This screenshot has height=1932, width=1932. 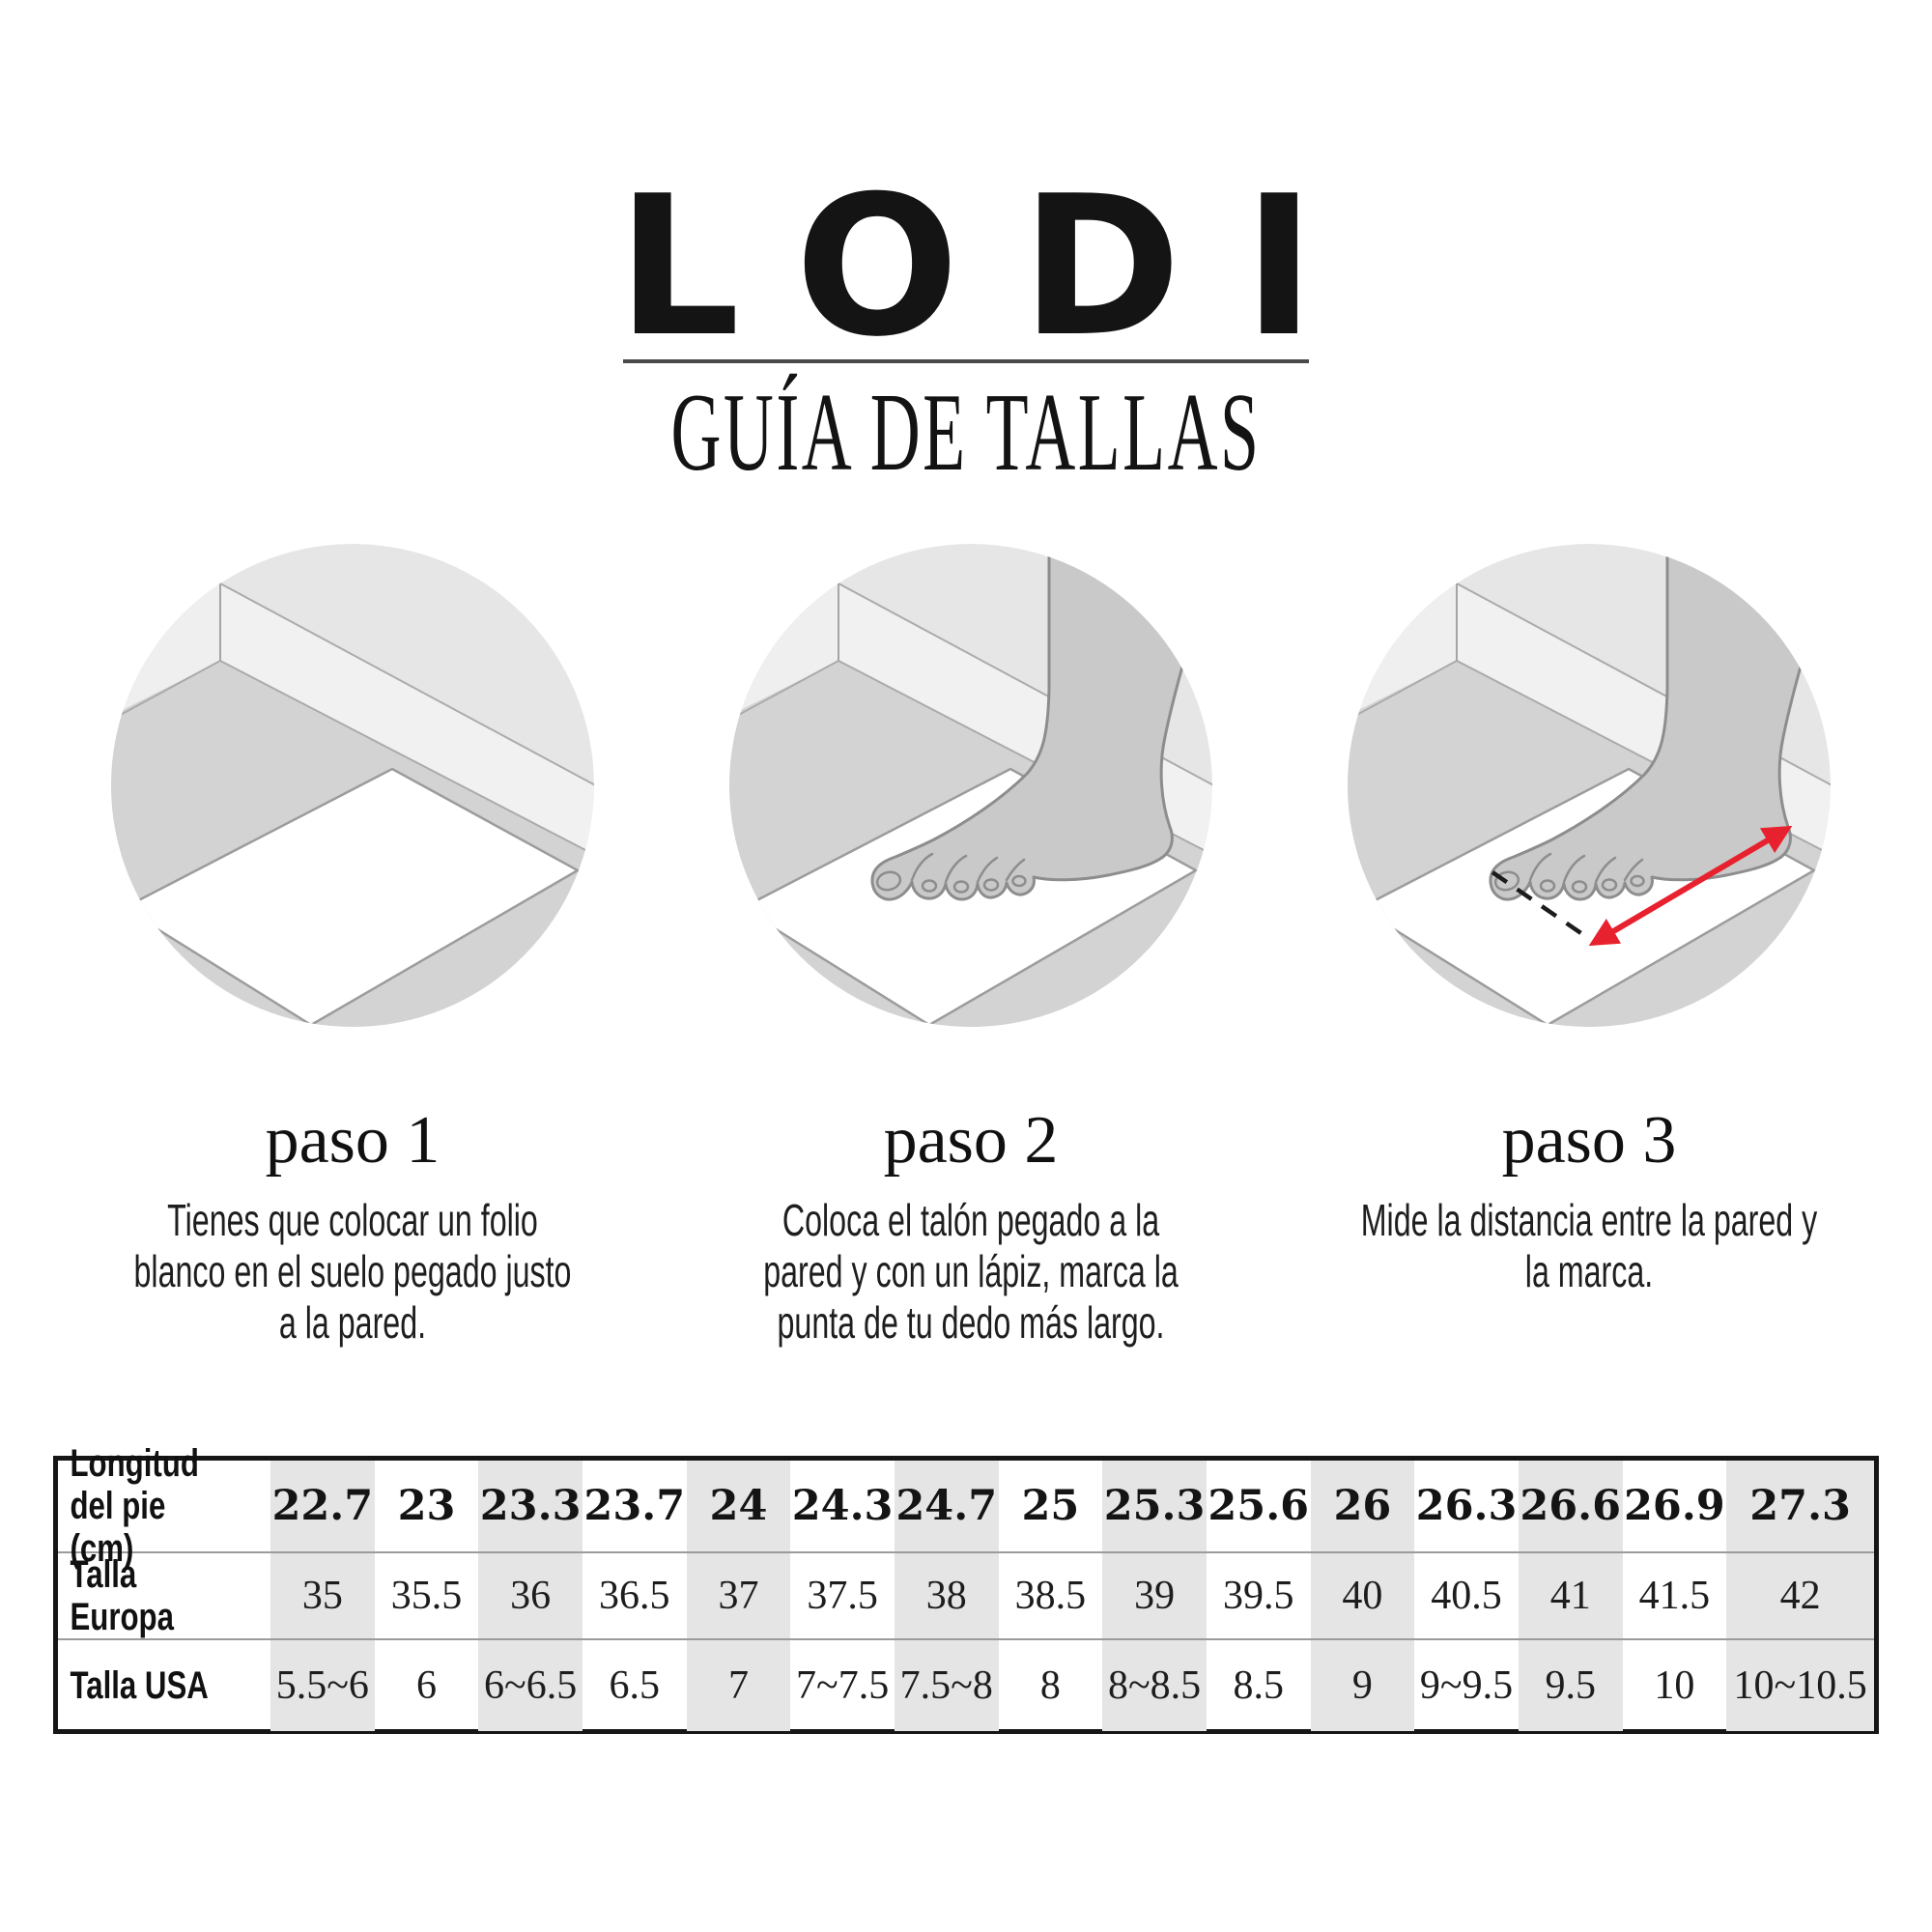 I want to click on step2-foot-on-paper-illustration, so click(x=970, y=785).